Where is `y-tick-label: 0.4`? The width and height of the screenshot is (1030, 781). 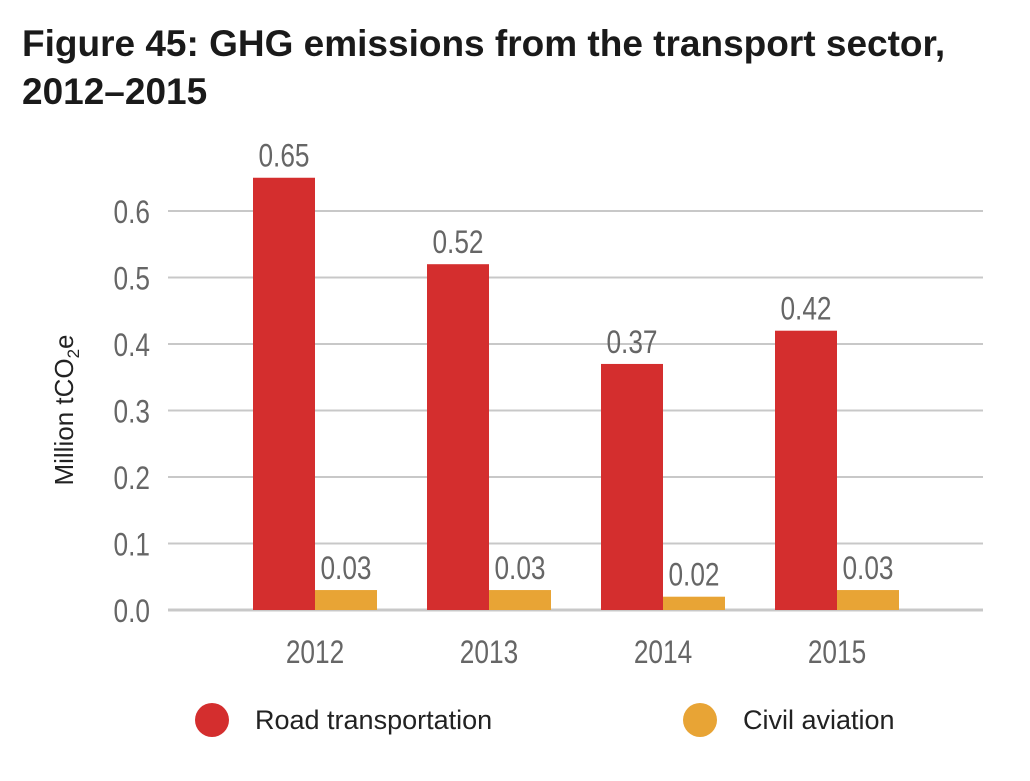
y-tick-label: 0.4 is located at coordinates (132, 346).